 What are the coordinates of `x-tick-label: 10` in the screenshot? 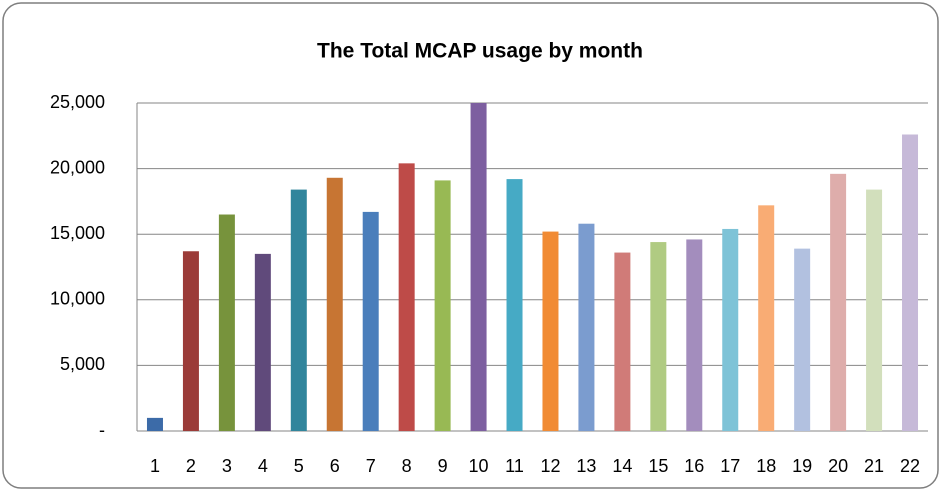 It's located at (479, 466).